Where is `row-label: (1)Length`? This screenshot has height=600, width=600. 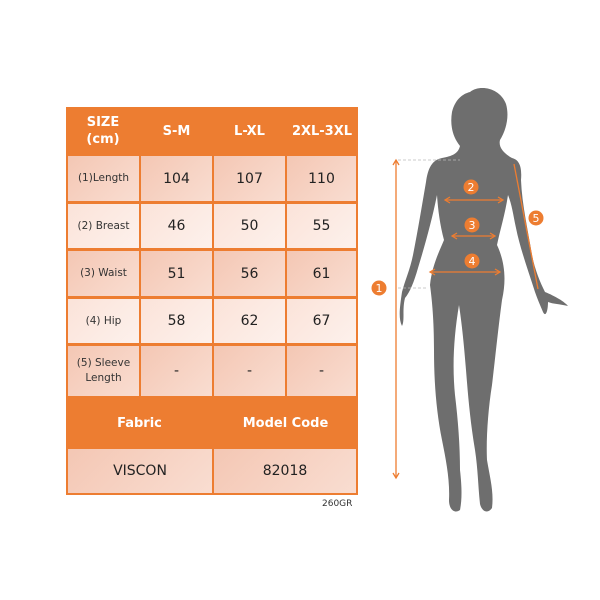
row-label: (1)Length is located at coordinates (103, 178).